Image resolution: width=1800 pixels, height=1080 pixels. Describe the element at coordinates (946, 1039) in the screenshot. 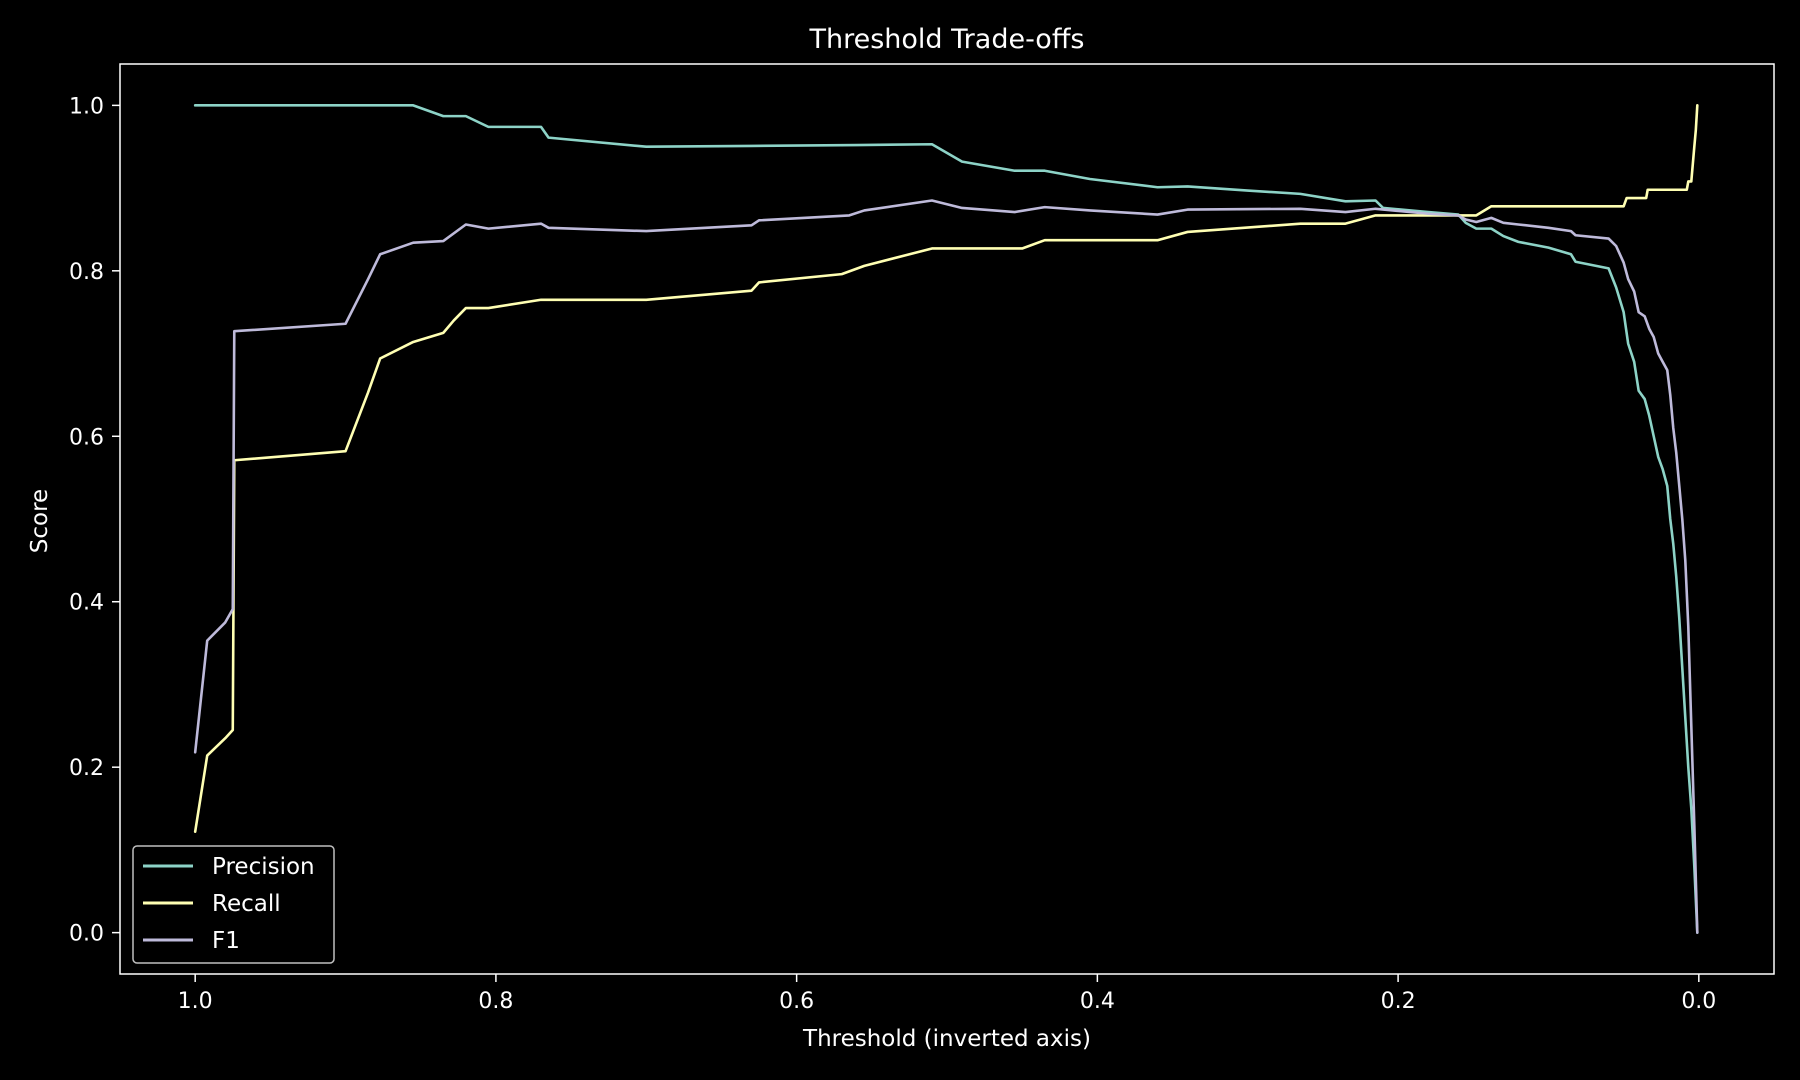

I see `x-axis-label: Threshold (inverted axis)` at that location.